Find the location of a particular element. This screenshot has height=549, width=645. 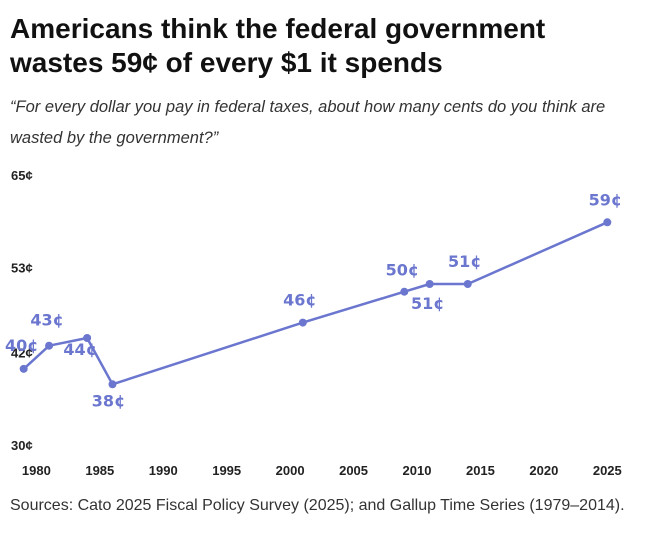

y-axis: 30¢ 42¢ 53¢ 65¢ is located at coordinates (22, 310).